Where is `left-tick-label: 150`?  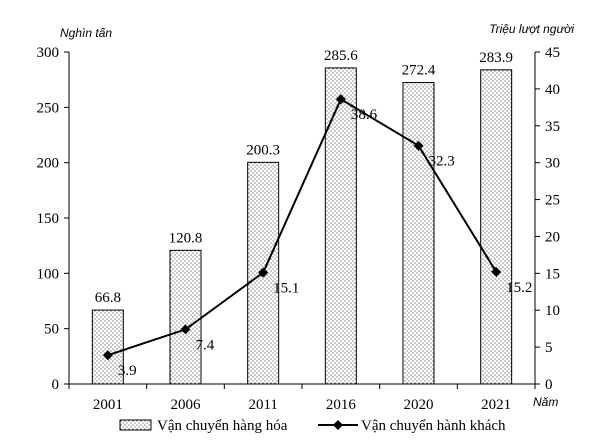
left-tick-label: 150 is located at coordinates (48, 219).